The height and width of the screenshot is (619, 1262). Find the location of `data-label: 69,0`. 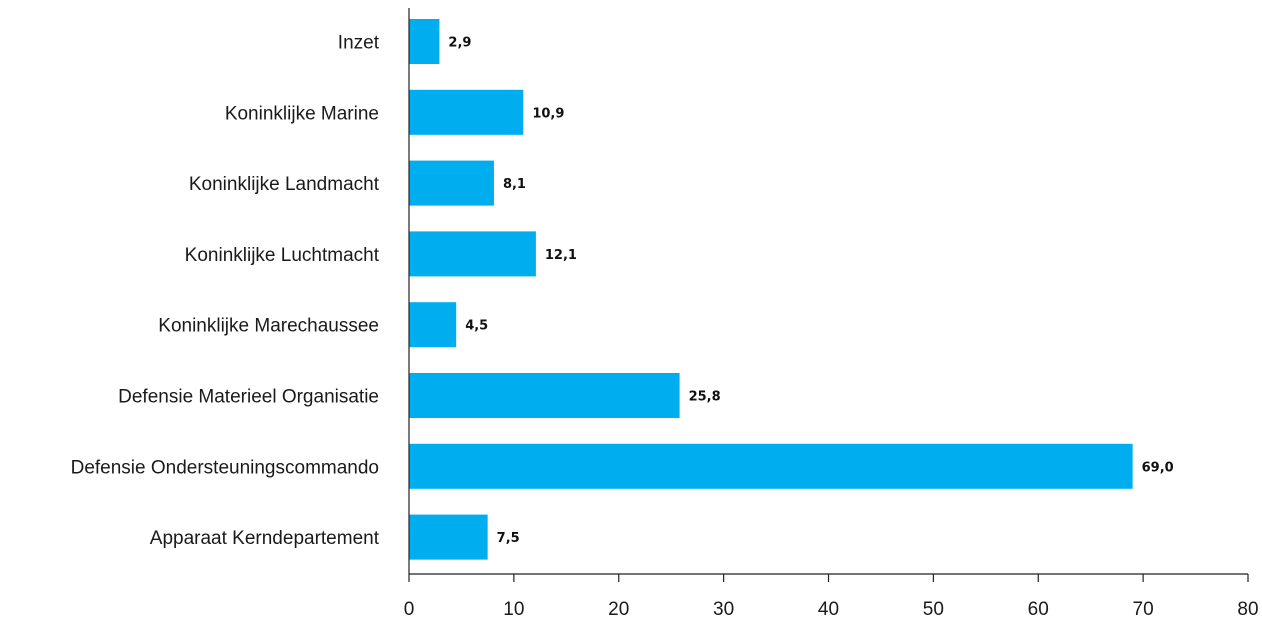

data-label: 69,0 is located at coordinates (1158, 467).